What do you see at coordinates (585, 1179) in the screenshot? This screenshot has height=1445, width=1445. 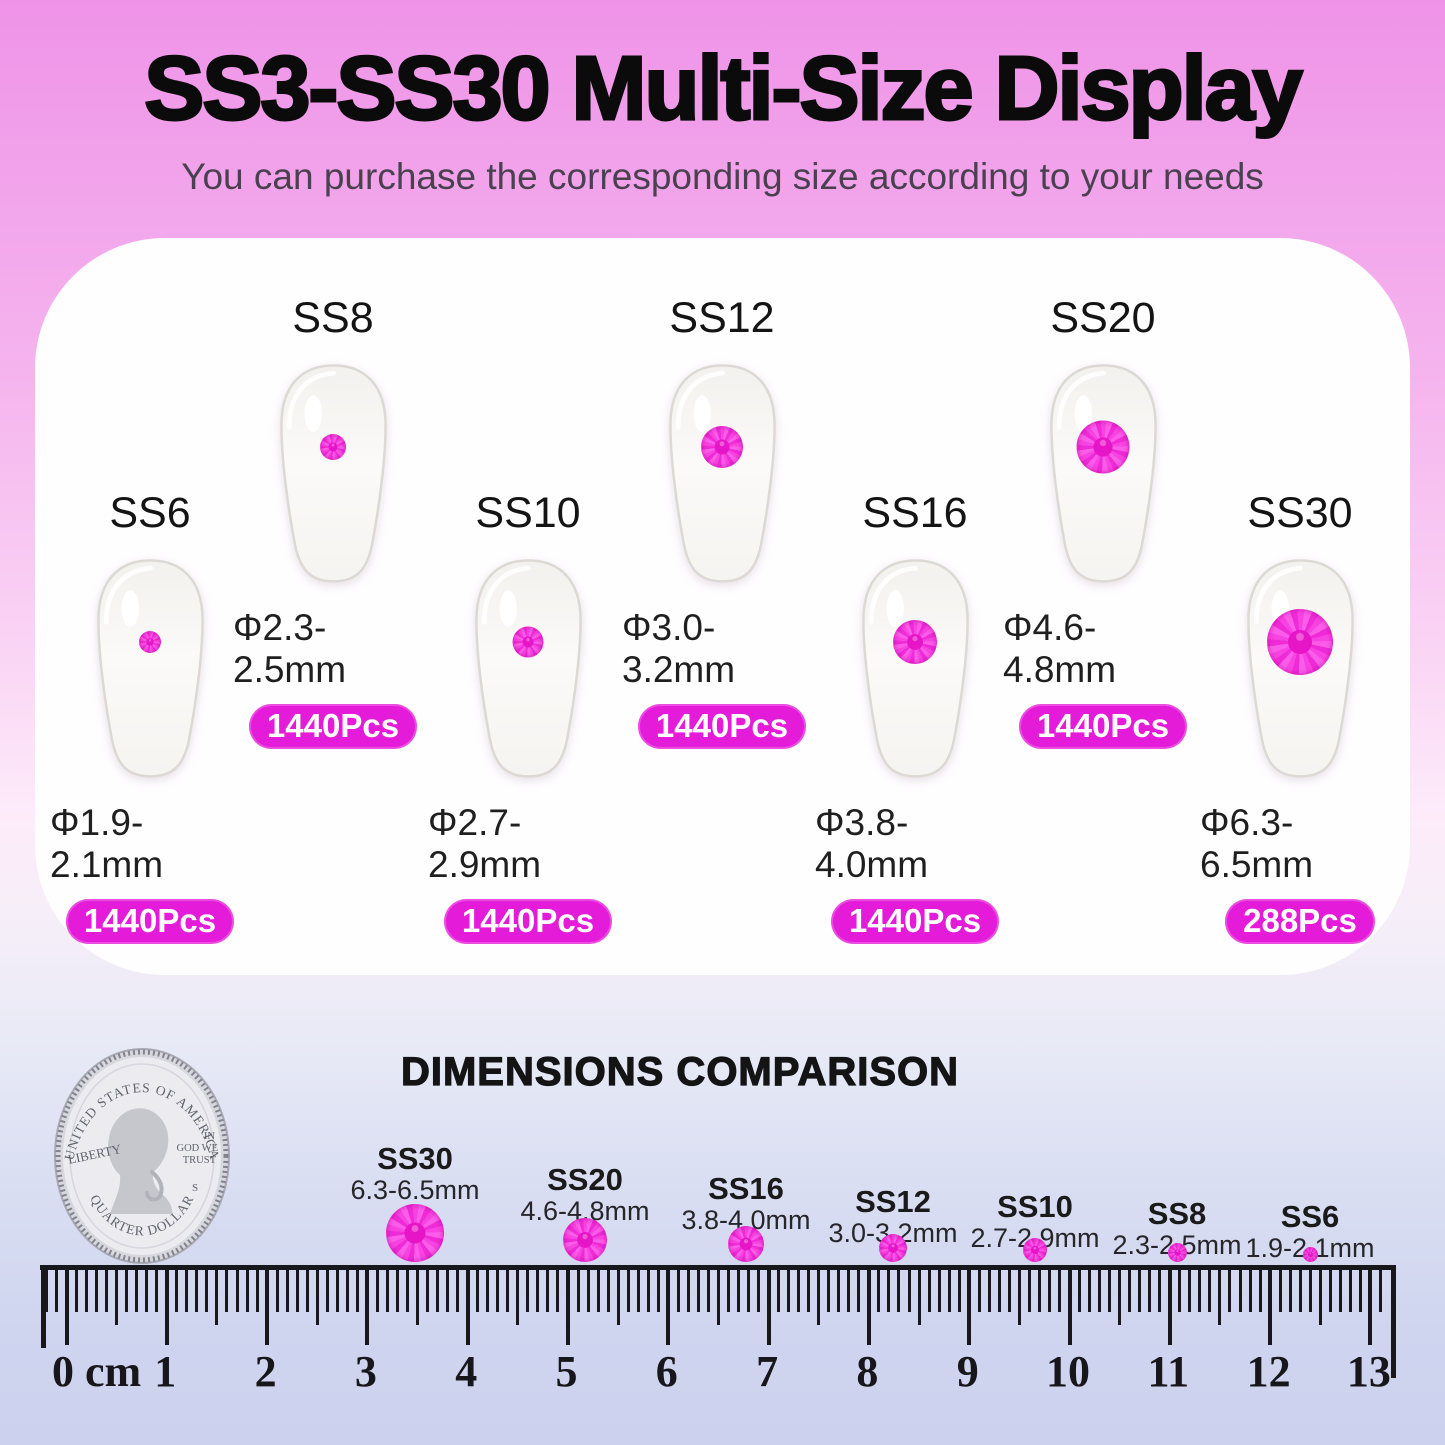 I see `comparison-size-name: SS20` at bounding box center [585, 1179].